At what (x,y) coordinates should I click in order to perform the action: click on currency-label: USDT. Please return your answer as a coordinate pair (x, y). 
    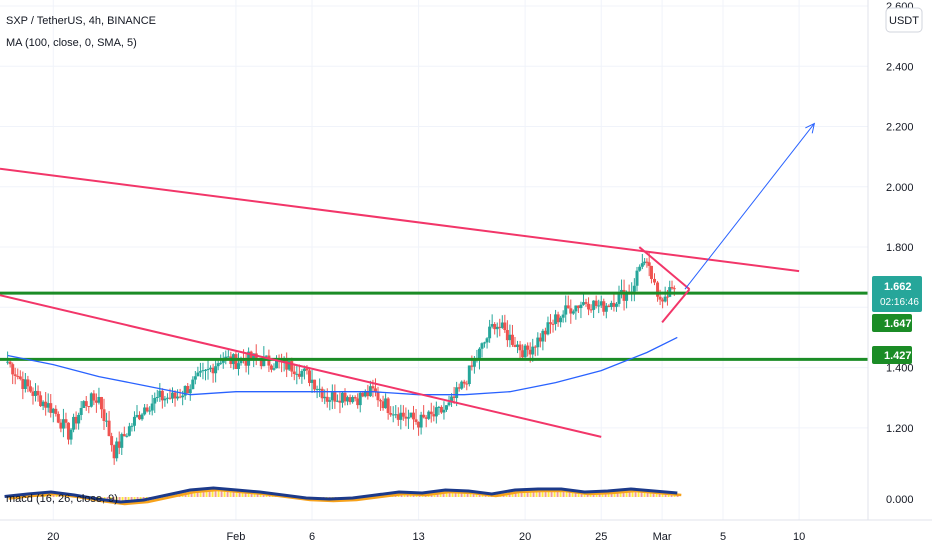
    Looking at the image, I should click on (904, 21).